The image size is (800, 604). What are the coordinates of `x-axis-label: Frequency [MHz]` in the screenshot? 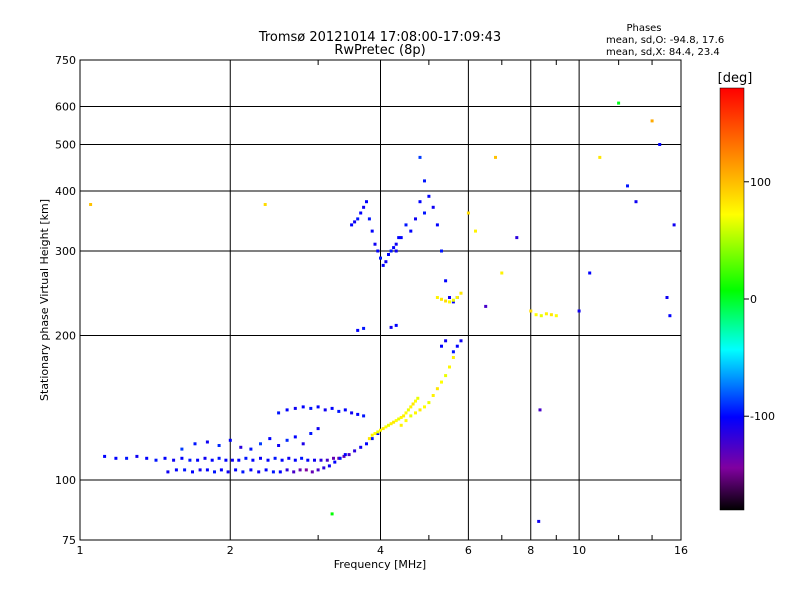 It's located at (380, 564).